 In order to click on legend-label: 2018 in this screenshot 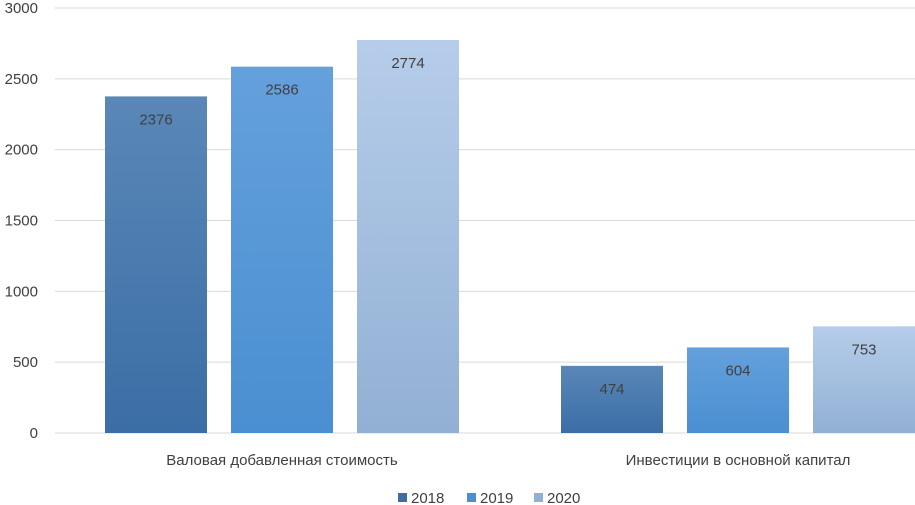, I will do `click(427, 497)`.